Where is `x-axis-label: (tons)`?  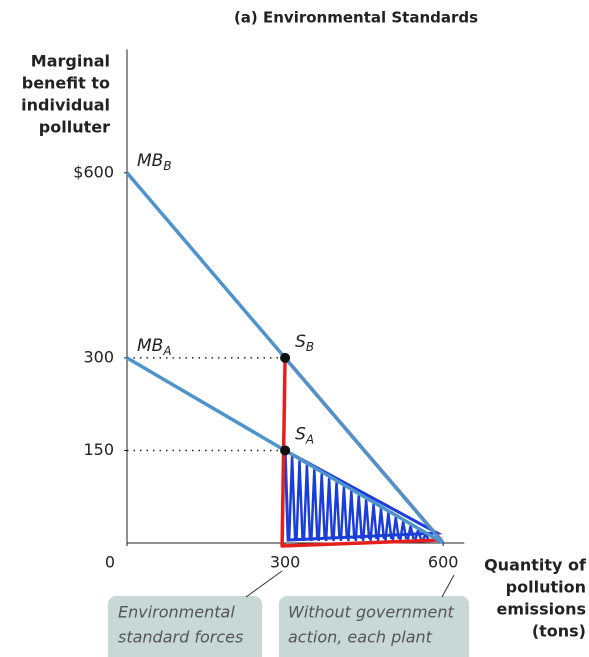 x-axis-label: (tons) is located at coordinates (559, 631).